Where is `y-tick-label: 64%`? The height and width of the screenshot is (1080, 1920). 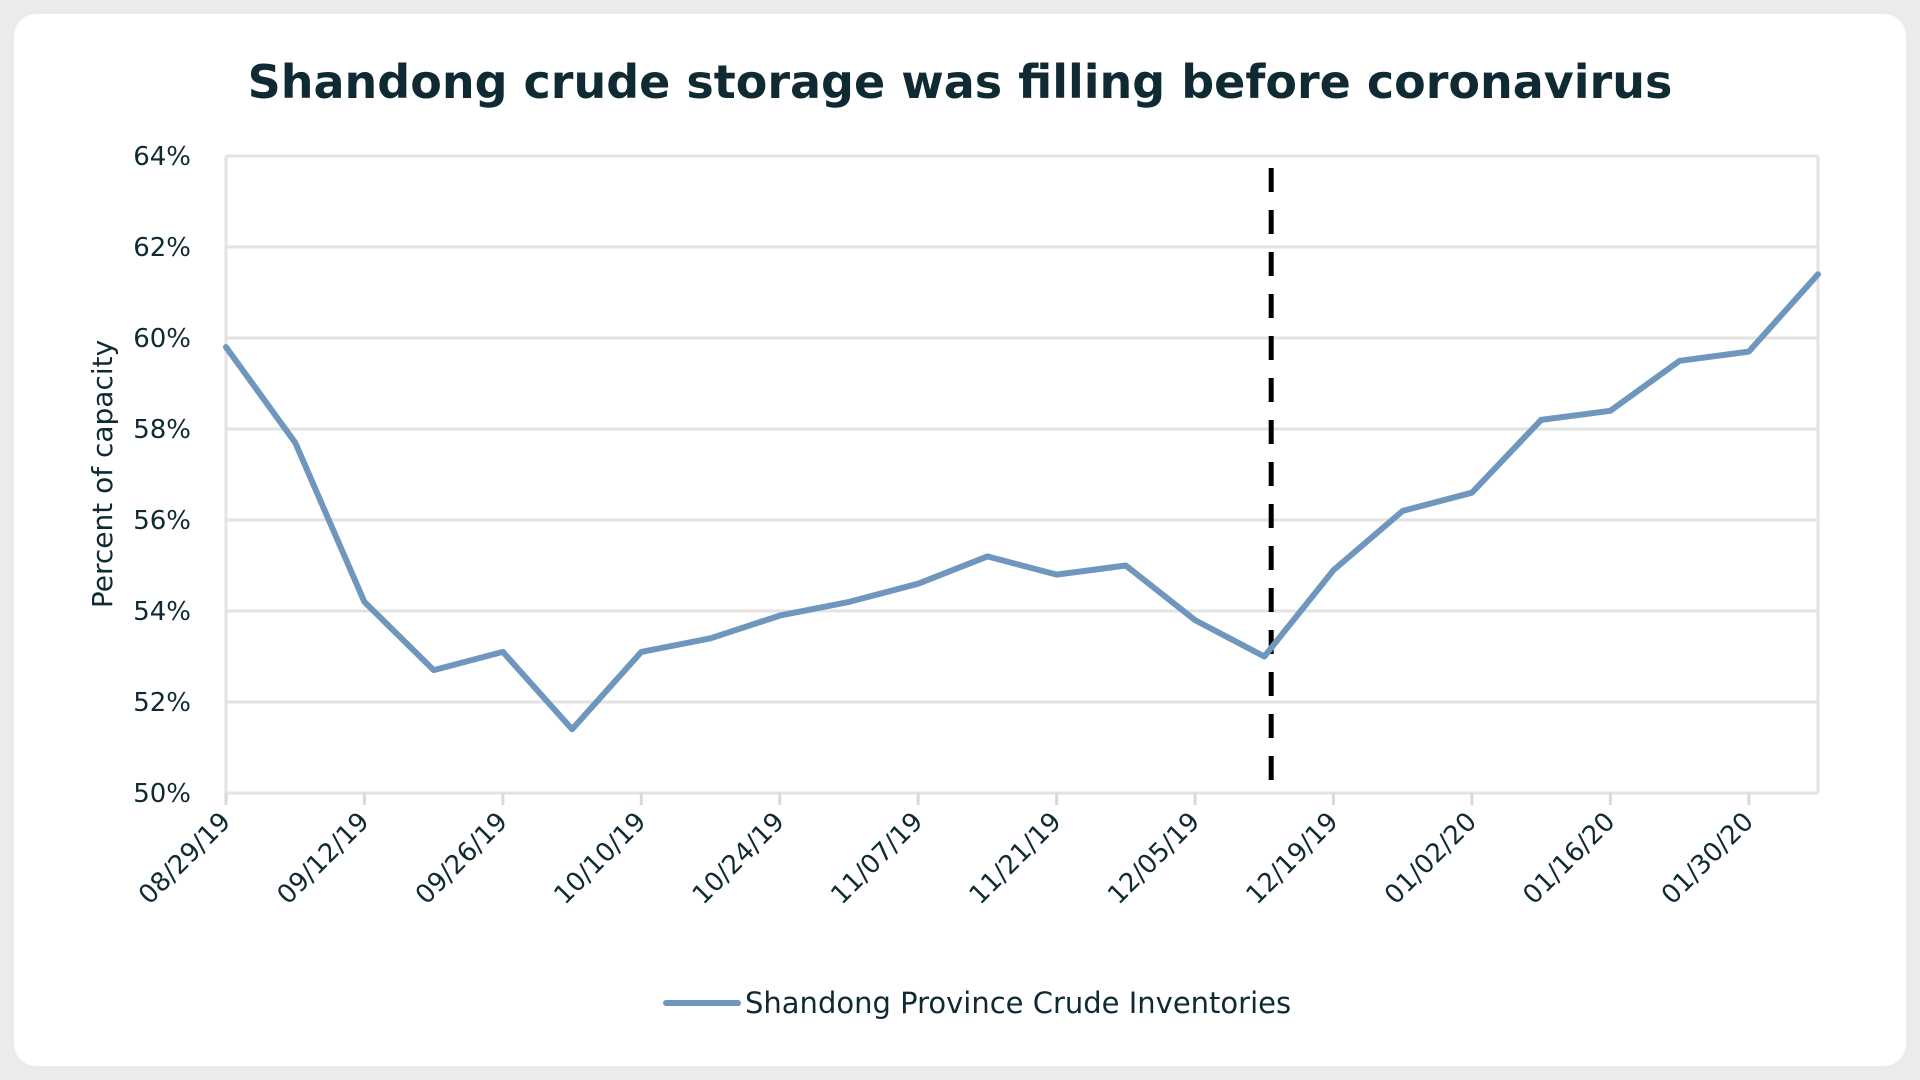
y-tick-label: 64% is located at coordinates (162, 157).